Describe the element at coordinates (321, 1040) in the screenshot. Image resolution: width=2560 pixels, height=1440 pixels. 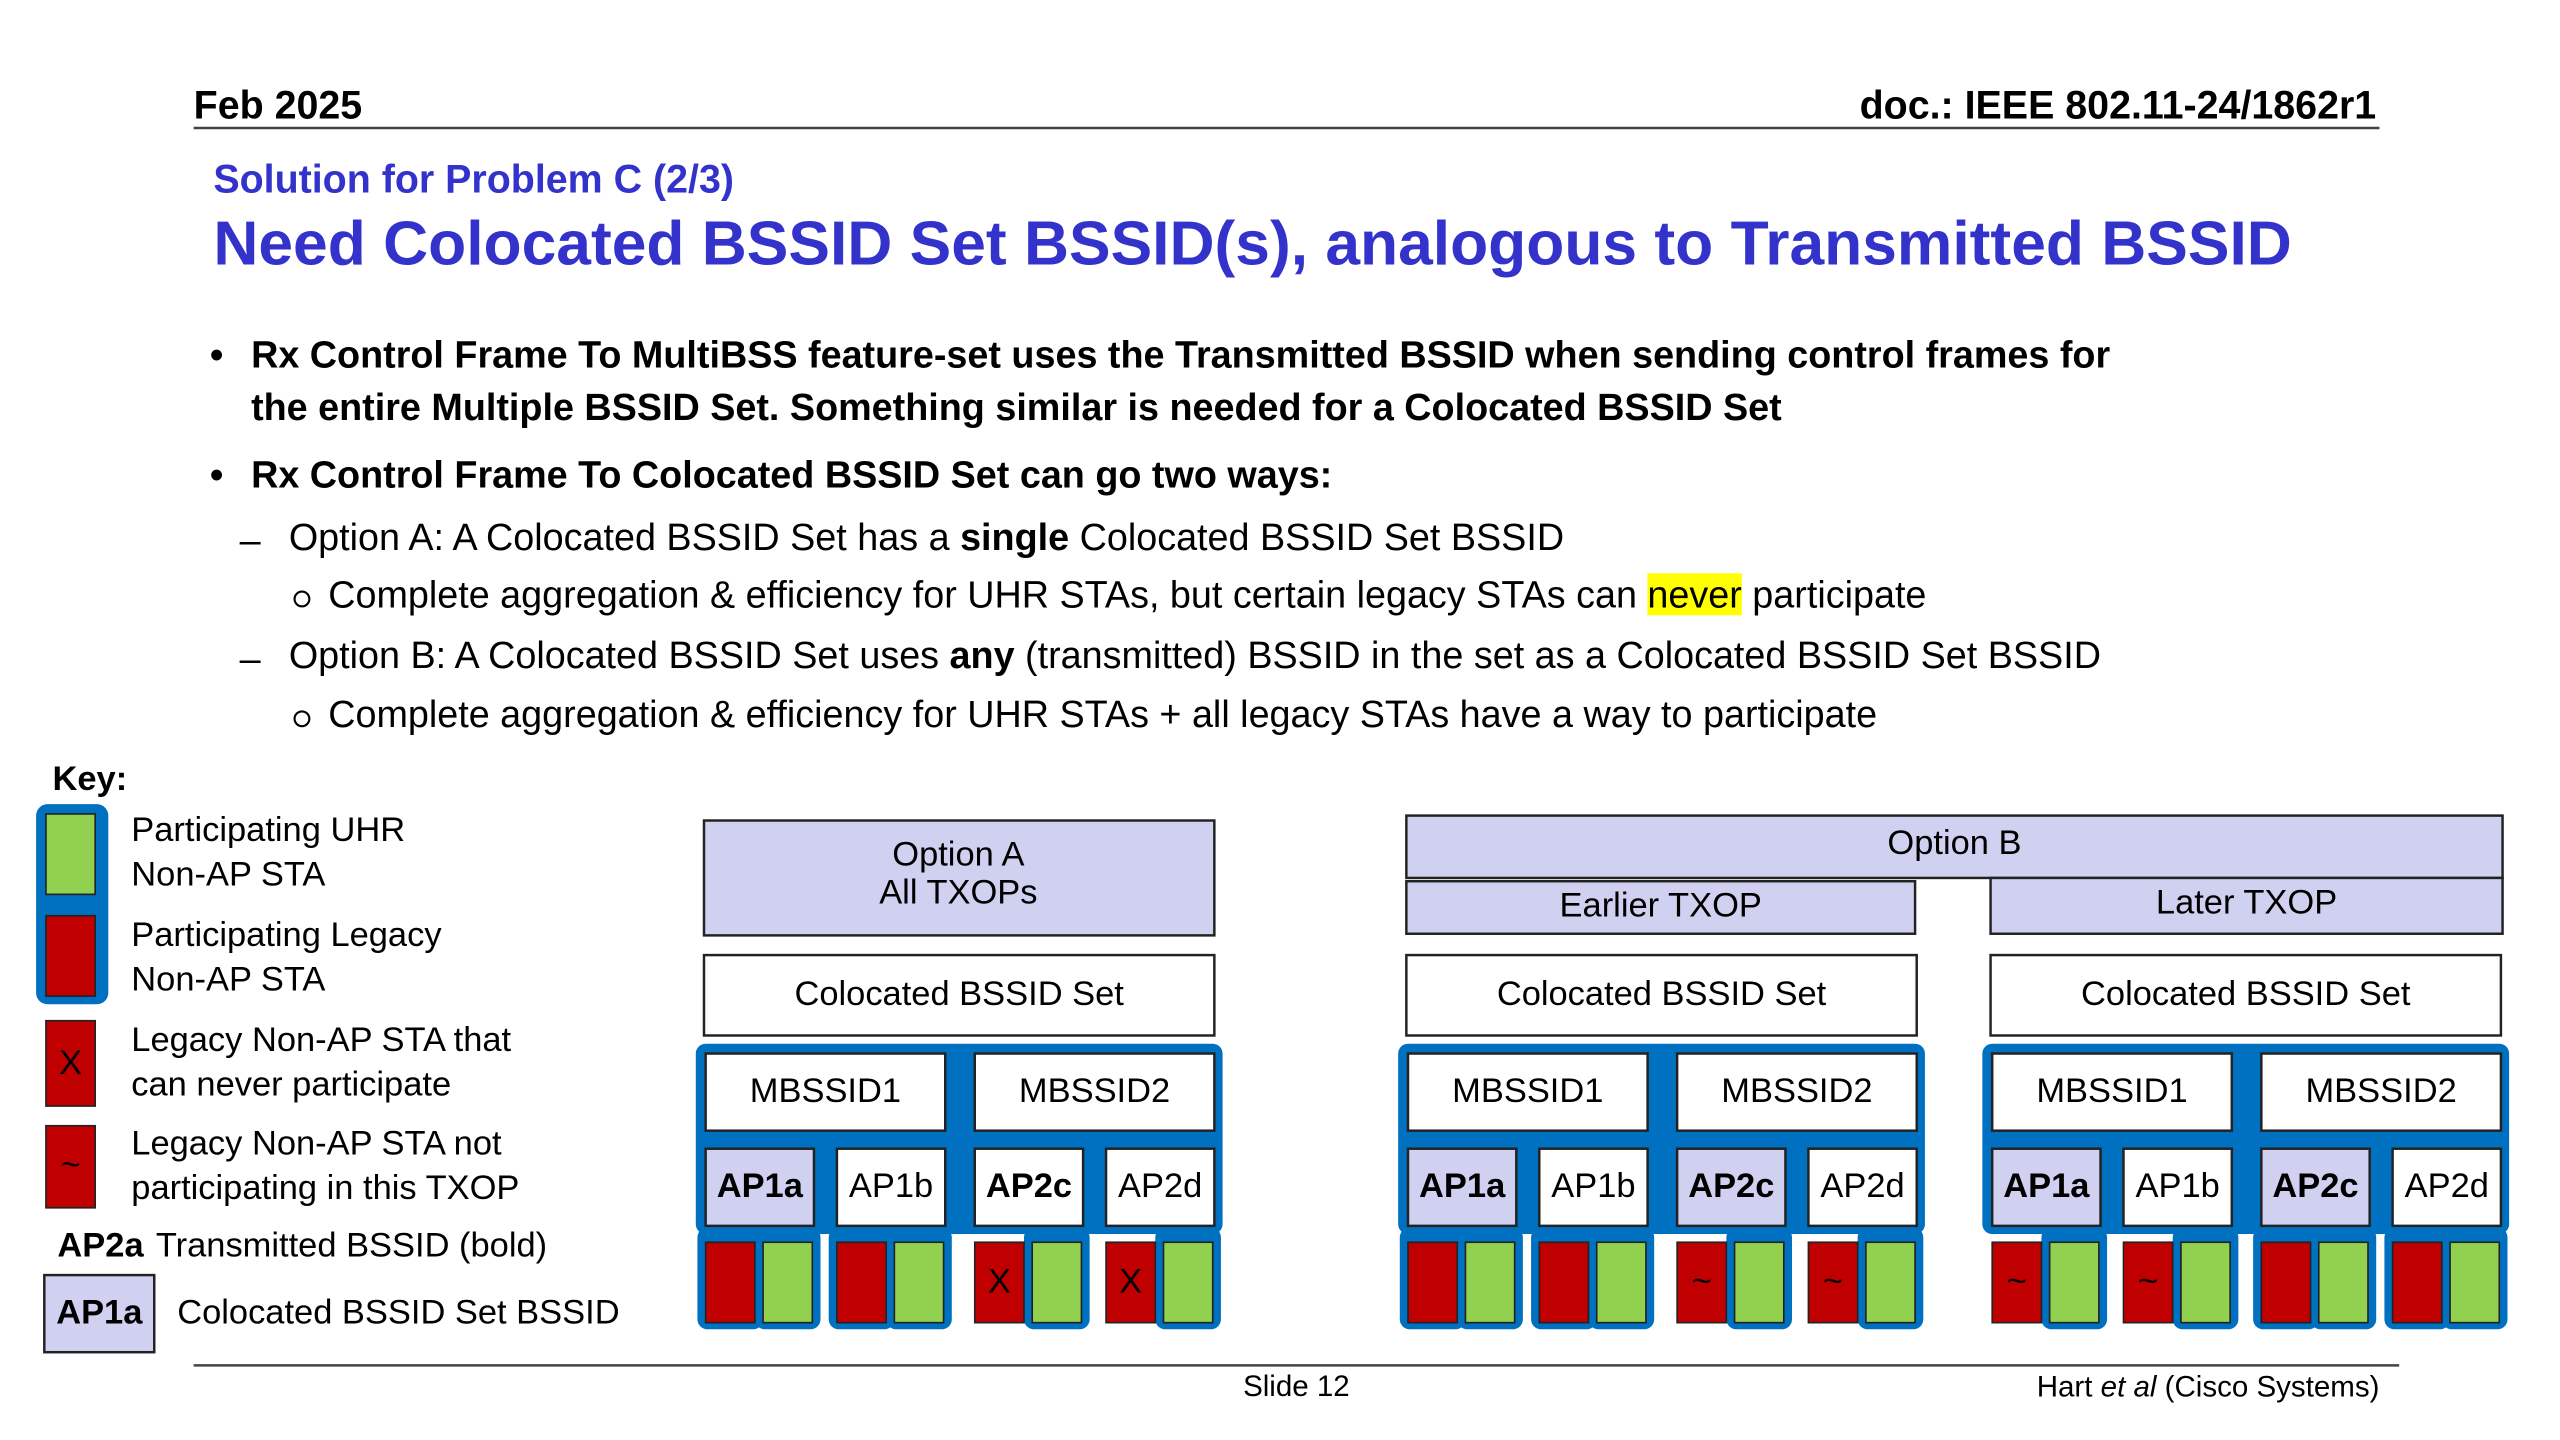
I see `key-text: Legacy Non-AP STA that` at that location.